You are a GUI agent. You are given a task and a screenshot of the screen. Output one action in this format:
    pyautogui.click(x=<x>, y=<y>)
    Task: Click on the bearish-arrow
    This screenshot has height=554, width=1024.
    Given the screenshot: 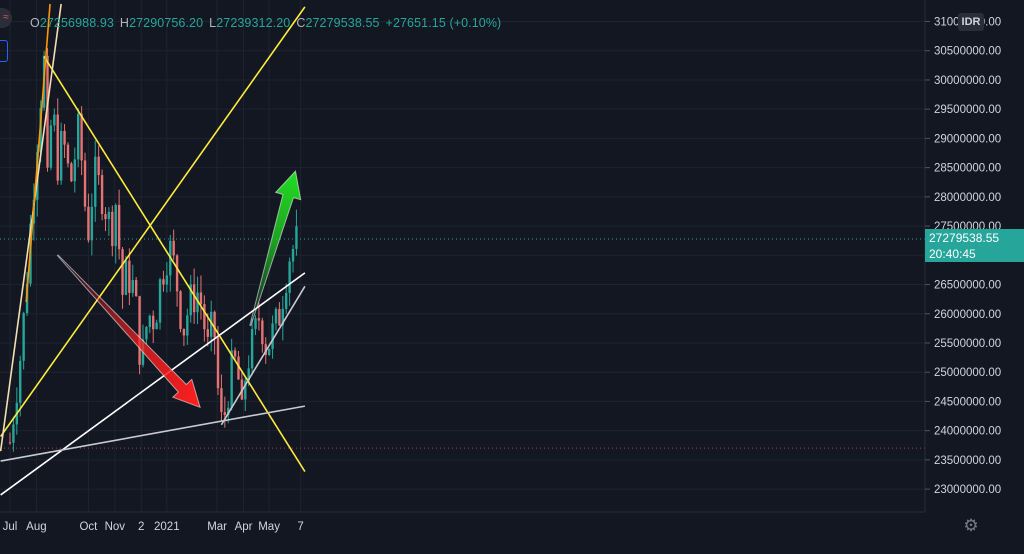 What is the action you would take?
    pyautogui.click(x=128, y=331)
    